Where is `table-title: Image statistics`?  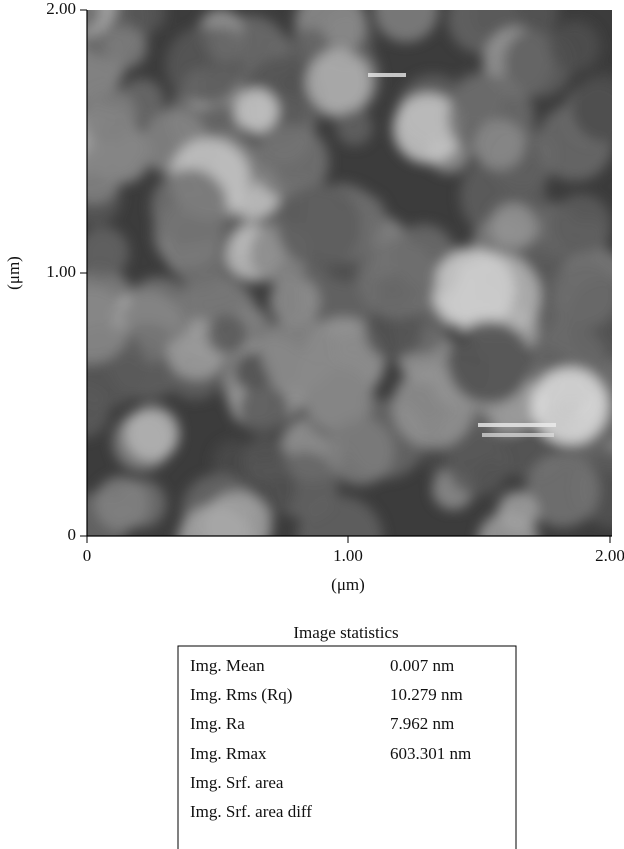
table-title: Image statistics is located at coordinates (345, 632).